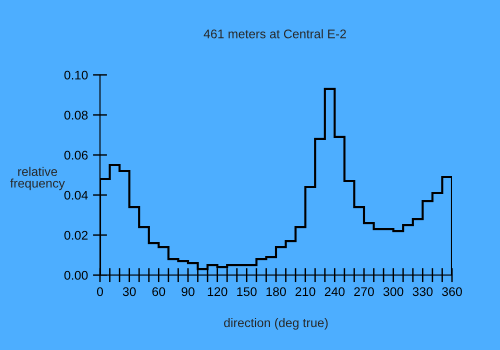 This screenshot has width=500, height=350. What do you see at coordinates (129, 291) in the screenshot?
I see `x-tick-label: 30` at bounding box center [129, 291].